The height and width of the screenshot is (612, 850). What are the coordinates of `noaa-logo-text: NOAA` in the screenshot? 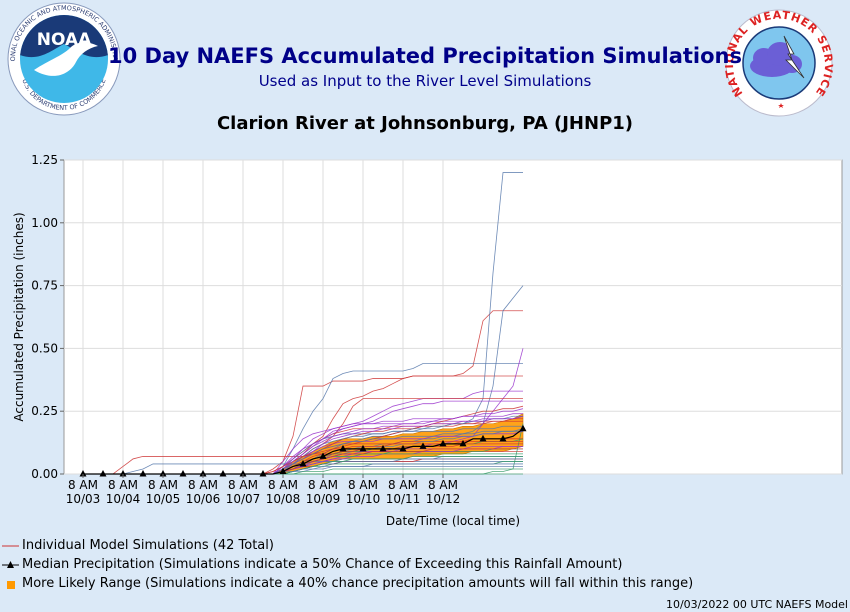 It's located at (64, 40).